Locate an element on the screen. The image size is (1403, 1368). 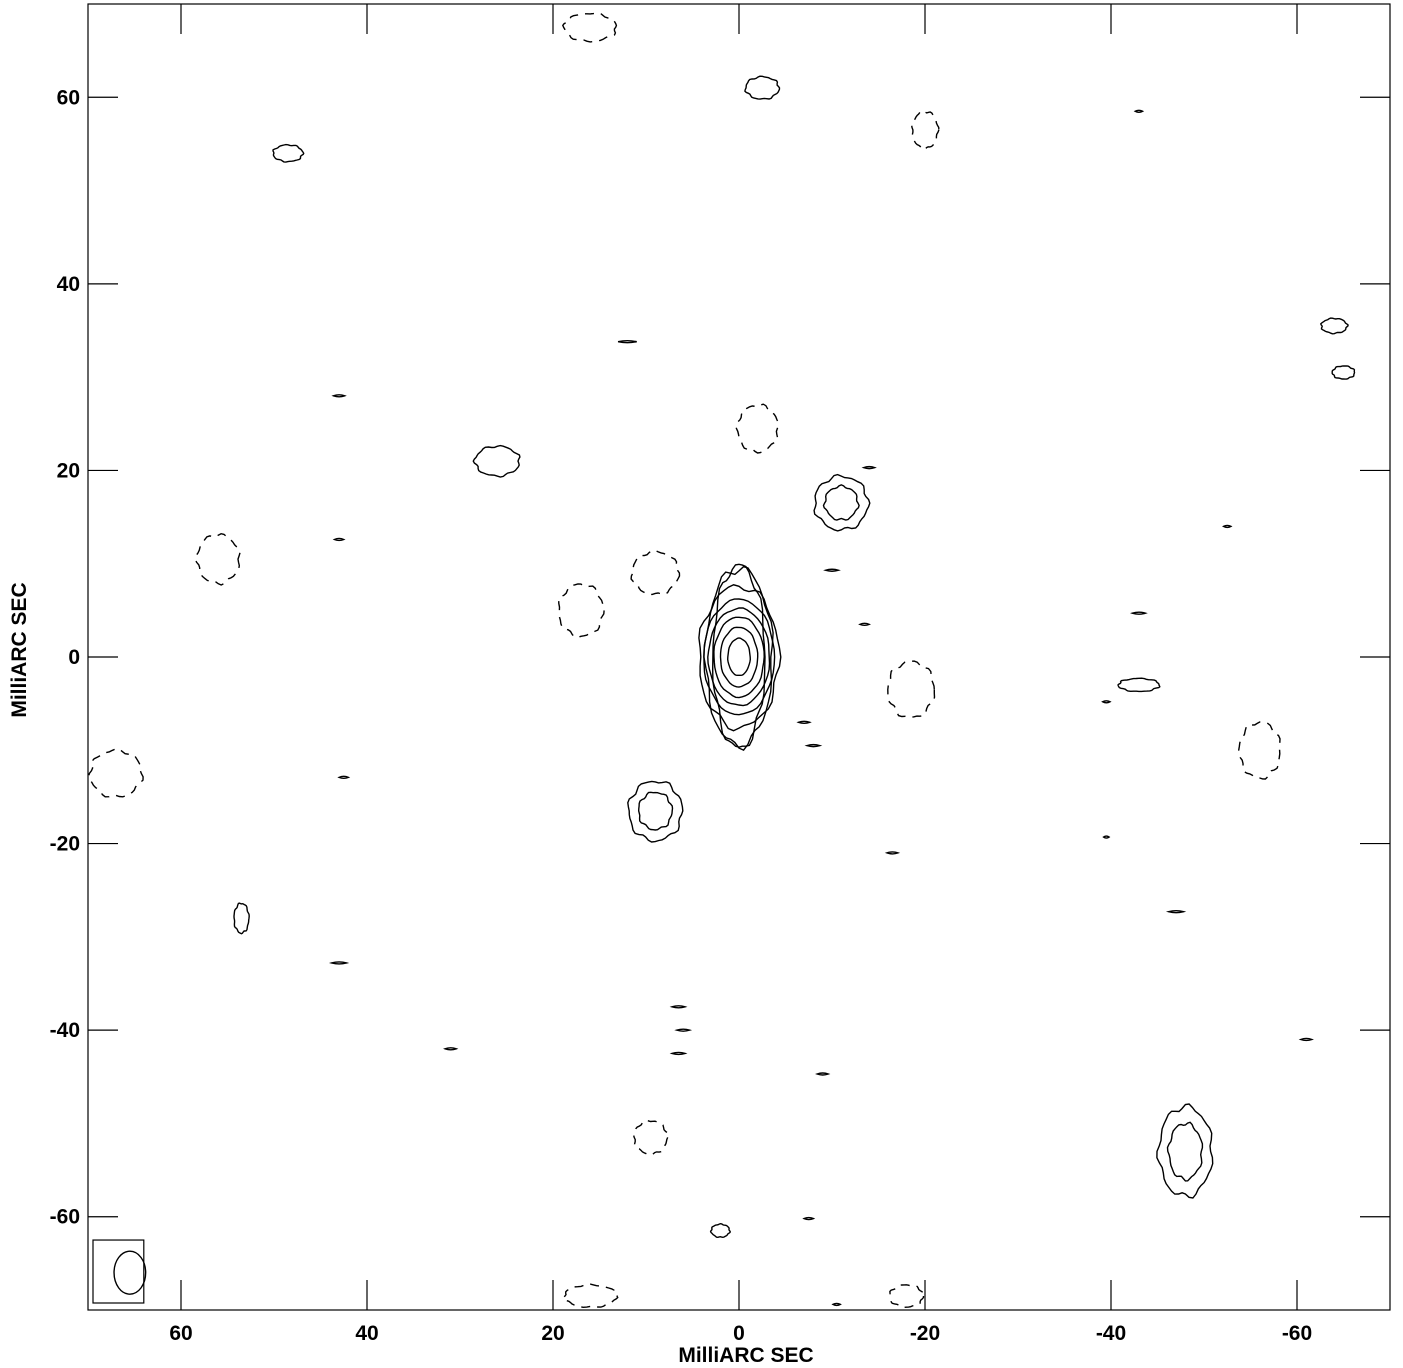
x-tick-label: -20 is located at coordinates (925, 1333).